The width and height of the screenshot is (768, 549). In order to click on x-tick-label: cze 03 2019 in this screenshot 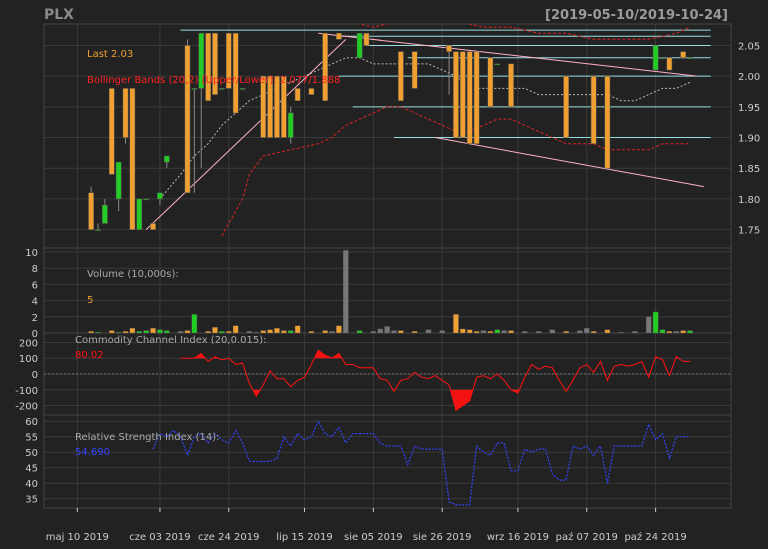, I will do `click(159, 537)`.